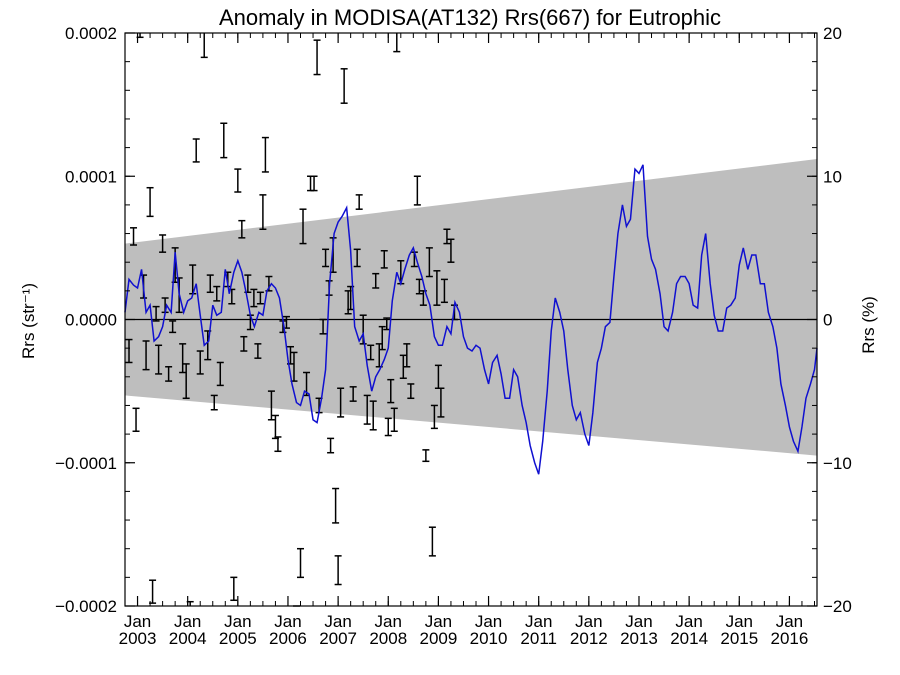 This screenshot has height=675, width=900. What do you see at coordinates (138, 638) in the screenshot?
I see `x-tick-year-0: 2003` at bounding box center [138, 638].